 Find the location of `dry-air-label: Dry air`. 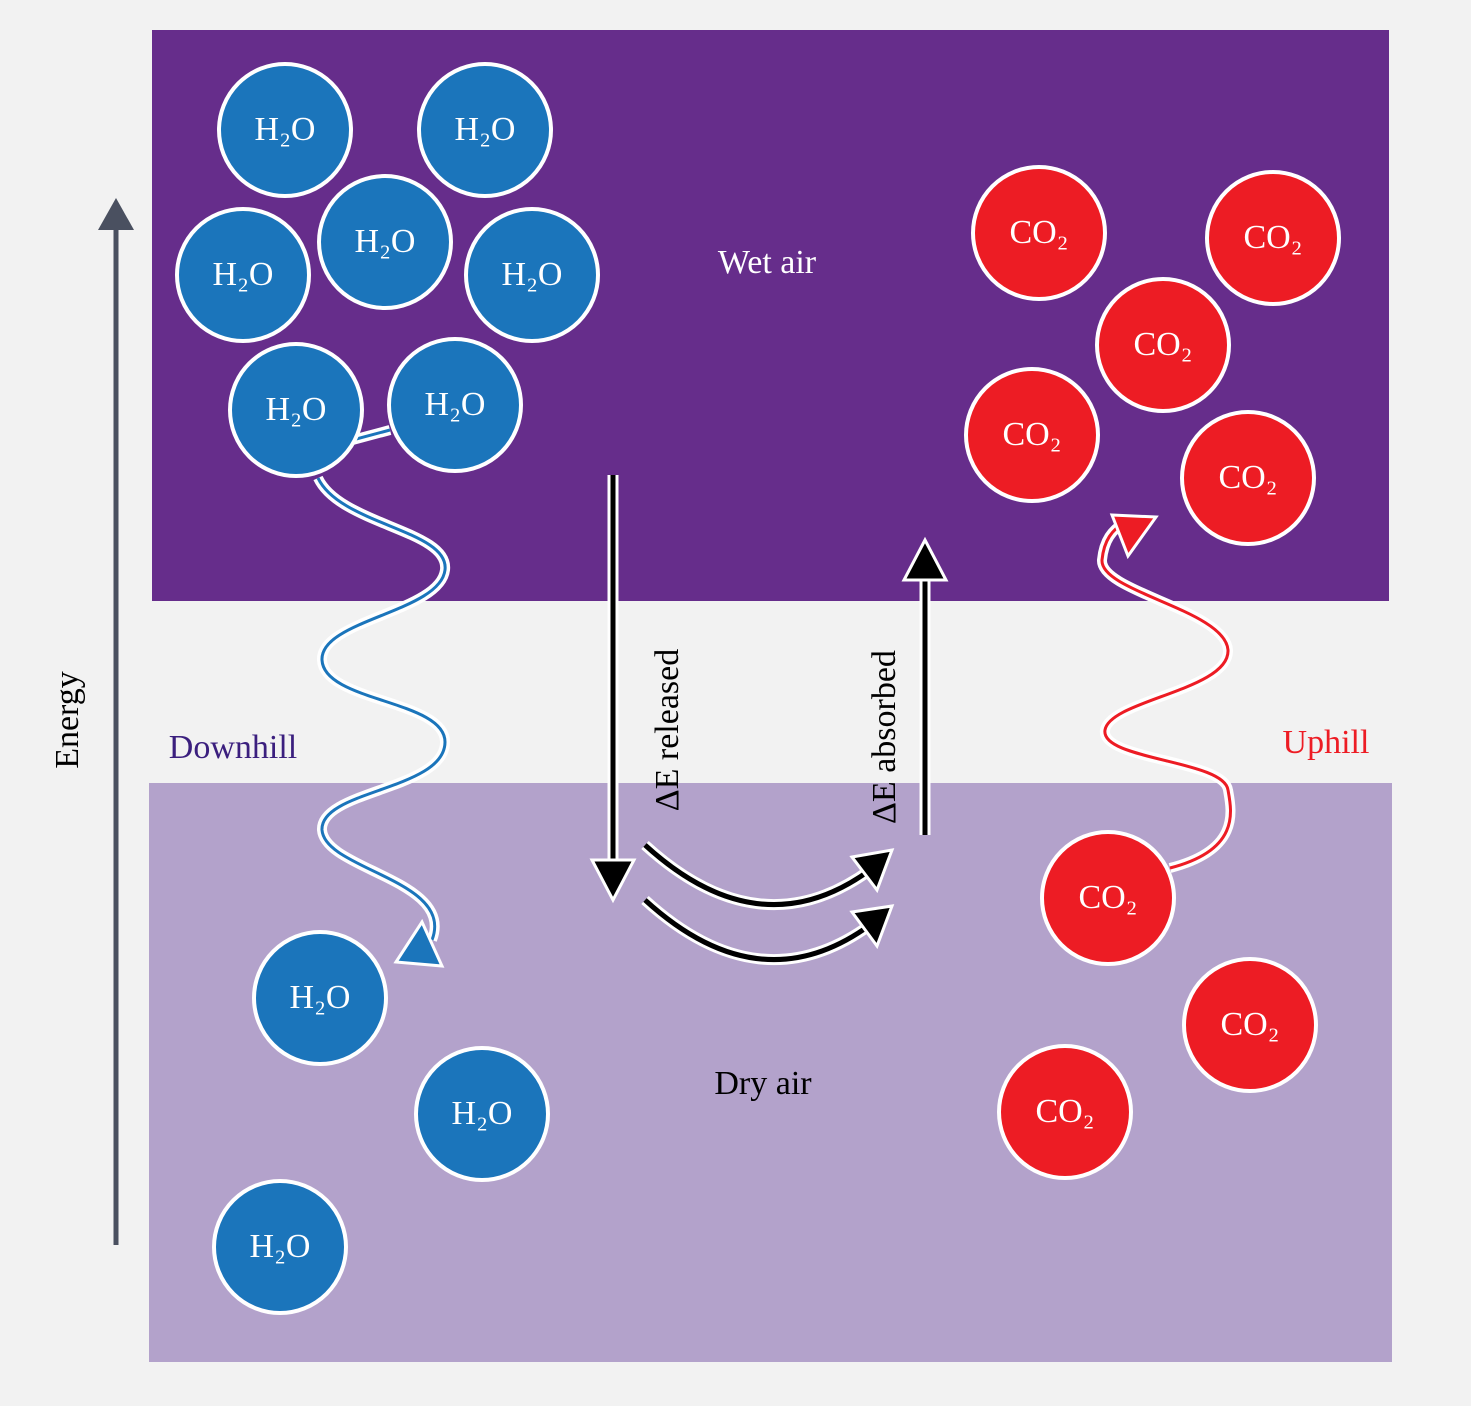

dry-air-label: Dry air is located at coordinates (763, 1083).